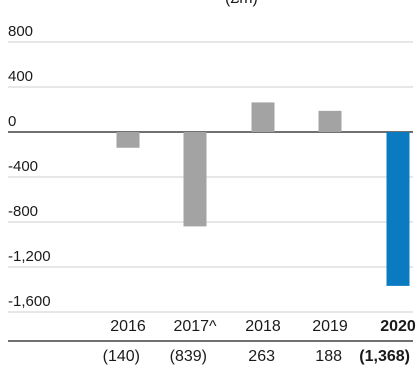 The image size is (419, 365). What do you see at coordinates (384, 356) in the screenshot?
I see `value-label: (1,368)` at bounding box center [384, 356].